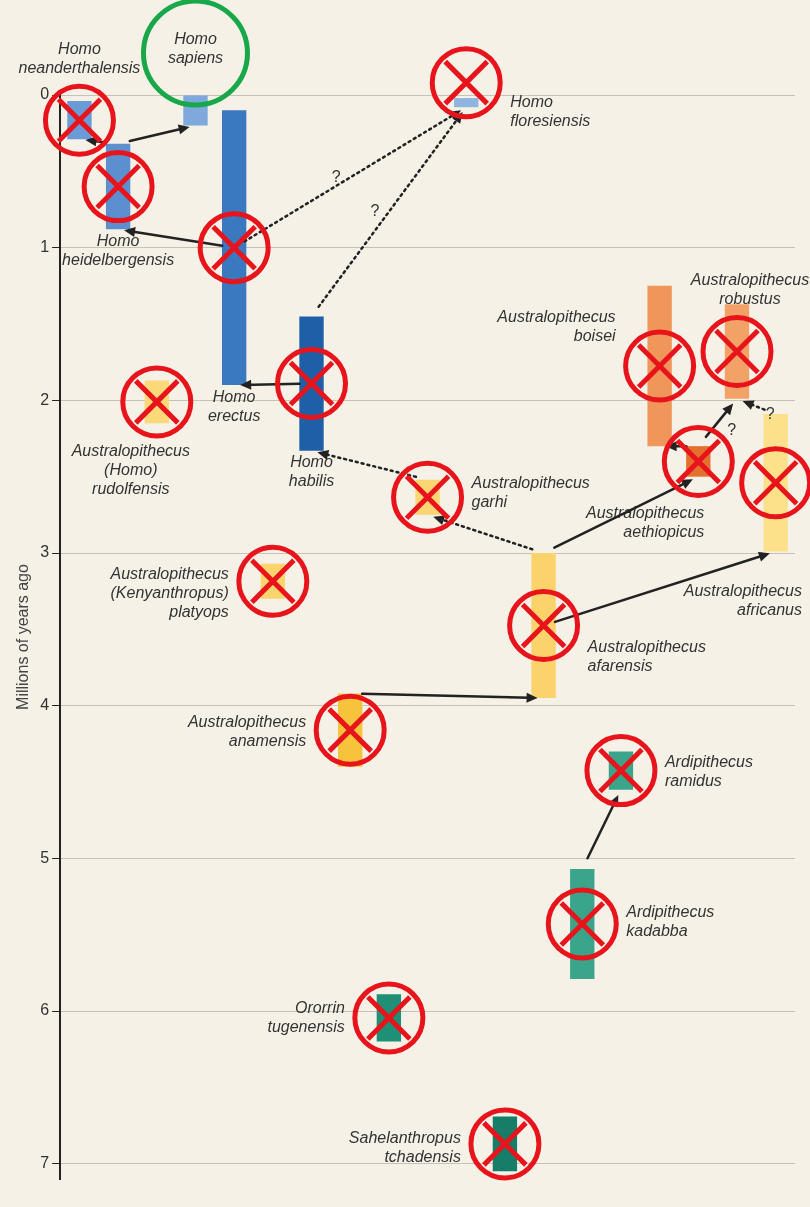  I want to click on series-label: Australopithecus anamensis, so click(246, 731).